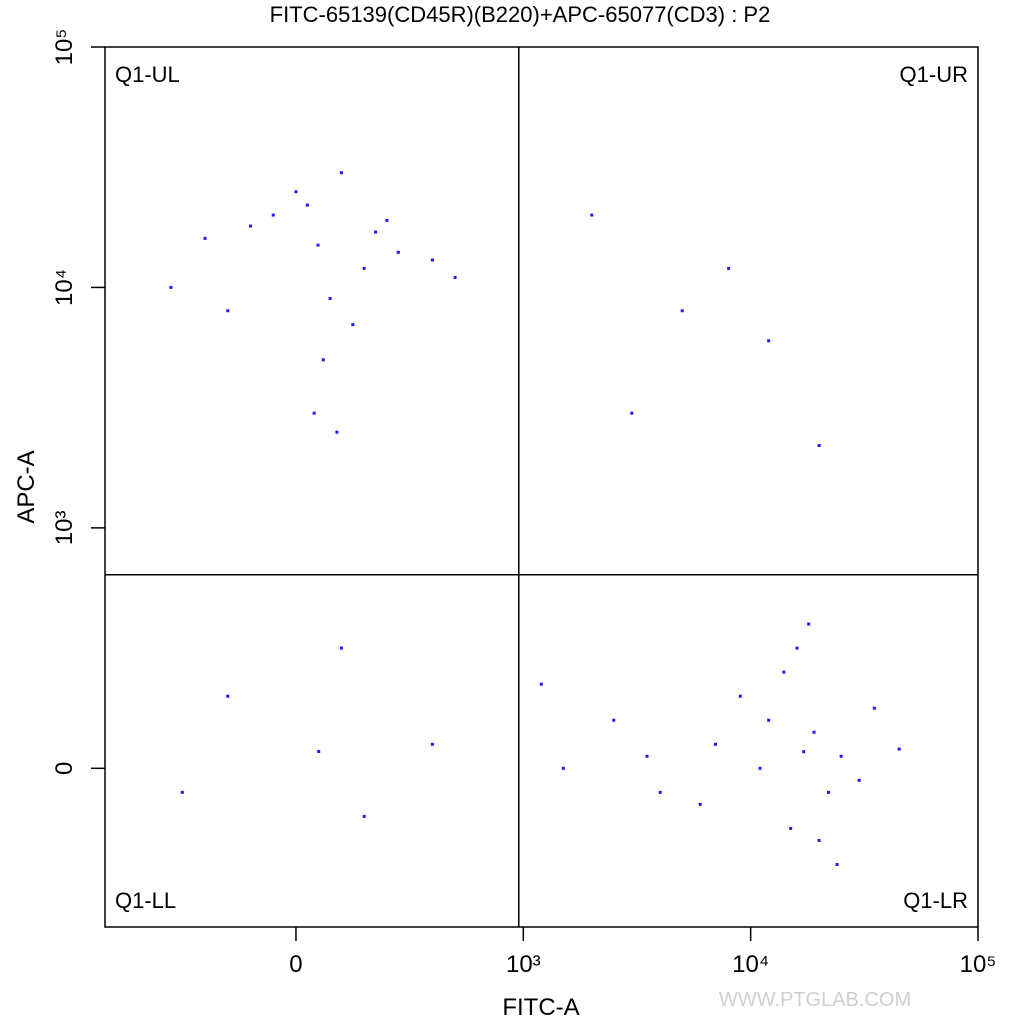  What do you see at coordinates (934, 74) in the screenshot?
I see `quadrant-label: Q1-UR` at bounding box center [934, 74].